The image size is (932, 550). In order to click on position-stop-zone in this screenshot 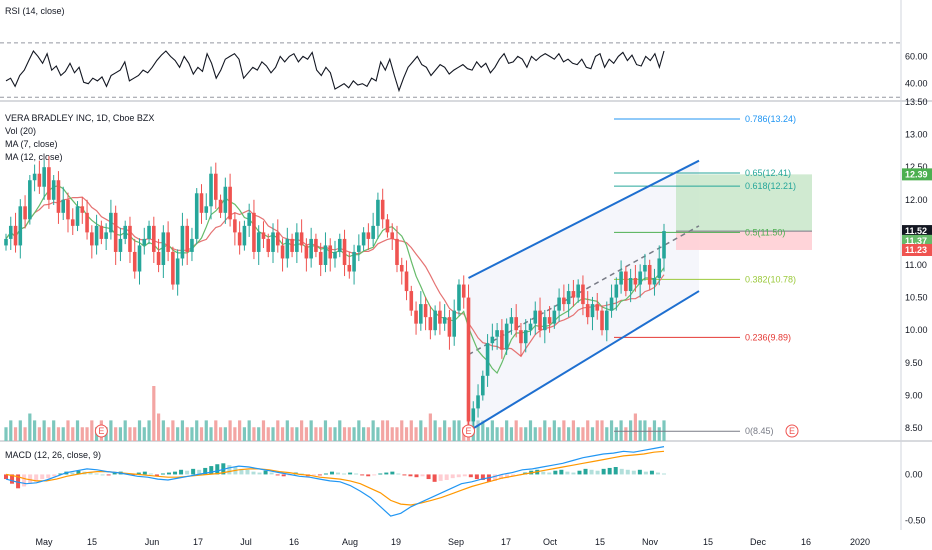, I will do `click(744, 240)`.